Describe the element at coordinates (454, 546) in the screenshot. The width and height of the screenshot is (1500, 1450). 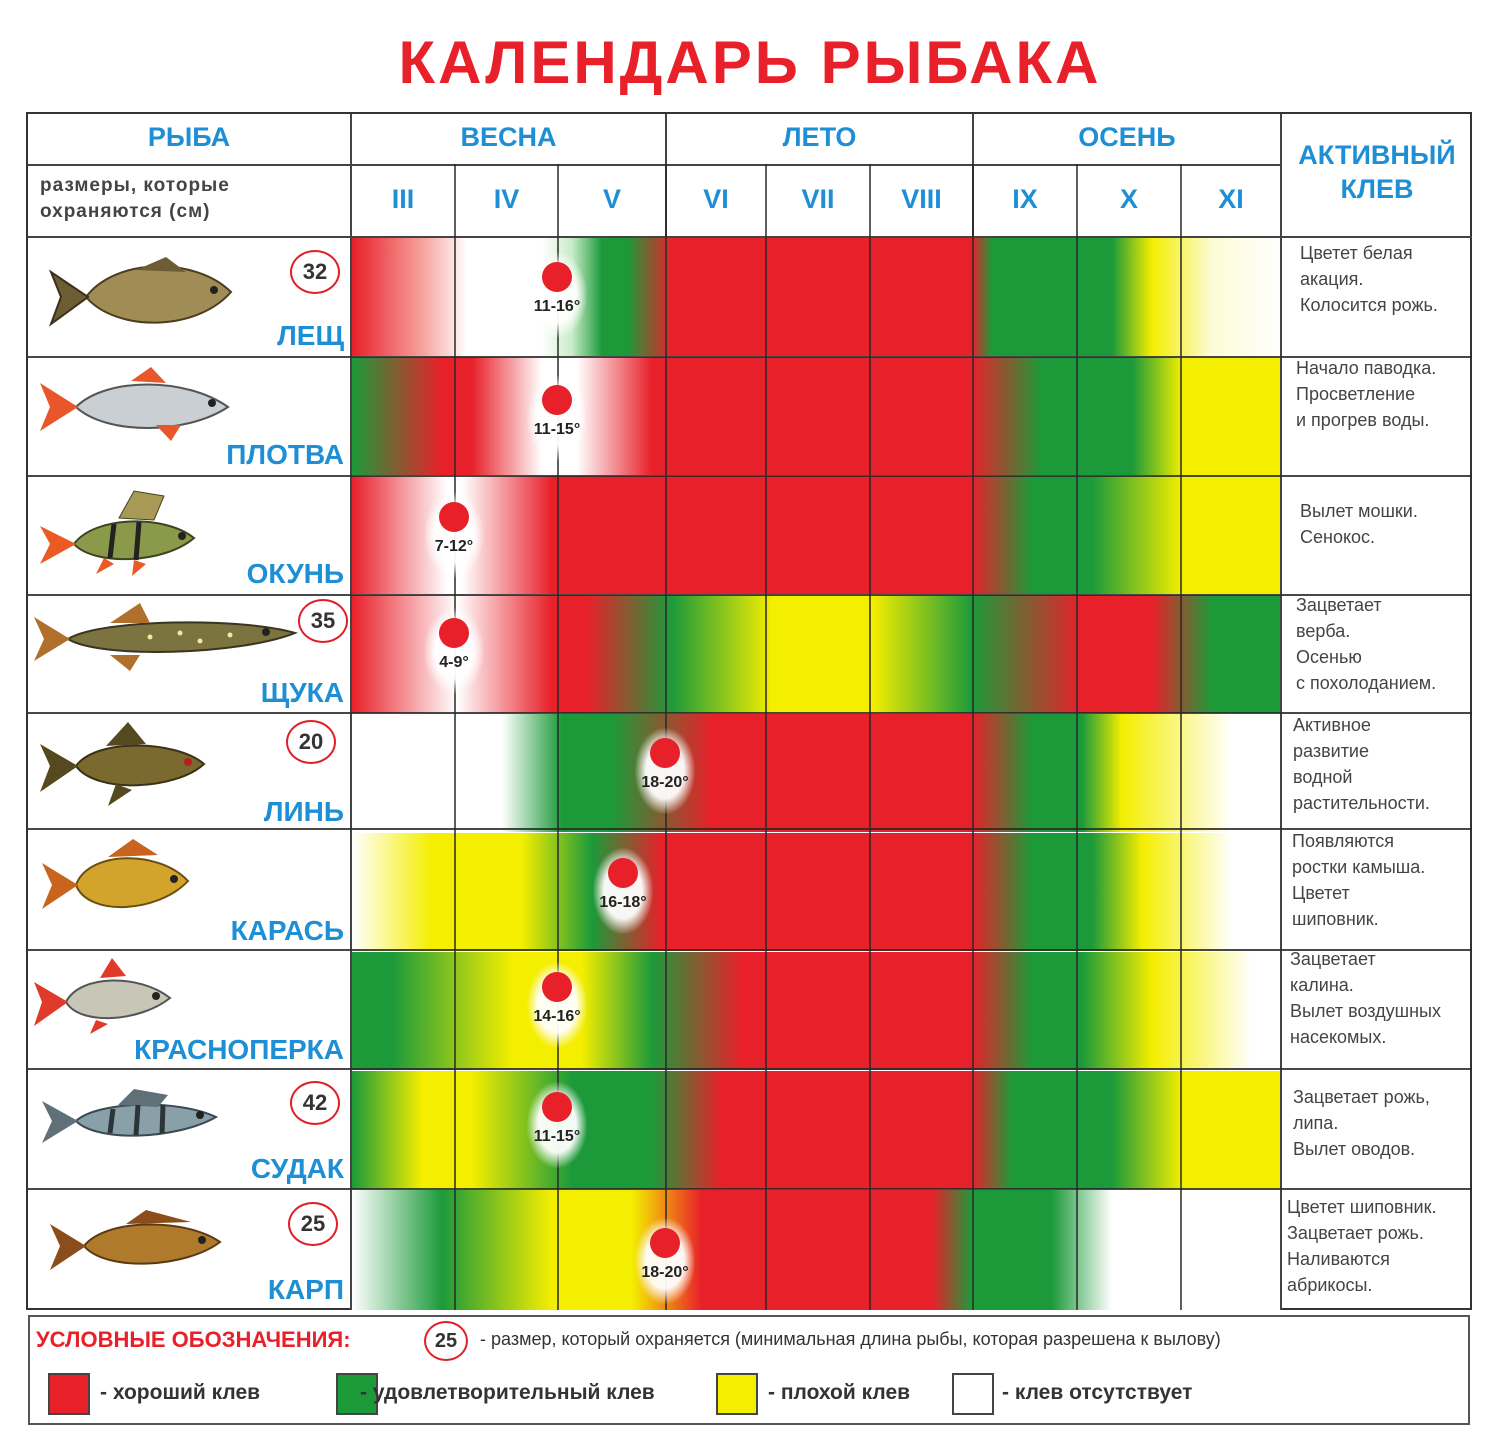
I see `spawn-temp-label: 7-12°` at that location.